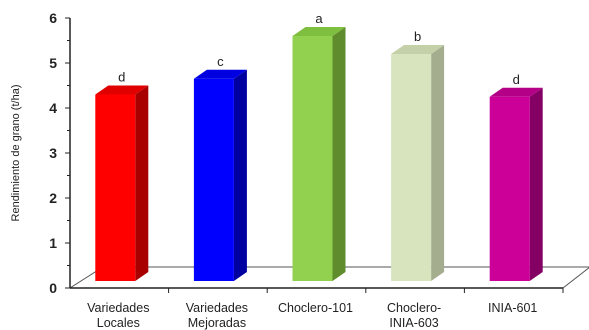  I want to click on y-tick-label: 0, so click(53, 288).